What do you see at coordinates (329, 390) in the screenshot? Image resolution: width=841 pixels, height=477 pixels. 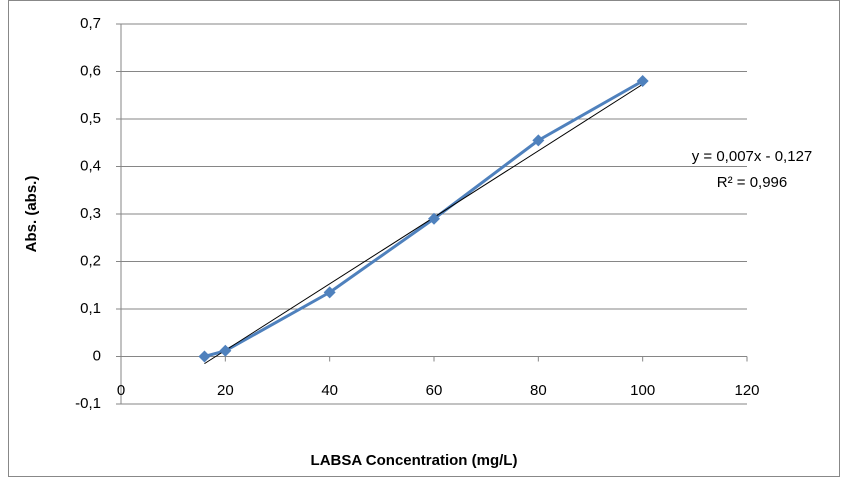 I see `x-tick-label: 40` at bounding box center [329, 390].